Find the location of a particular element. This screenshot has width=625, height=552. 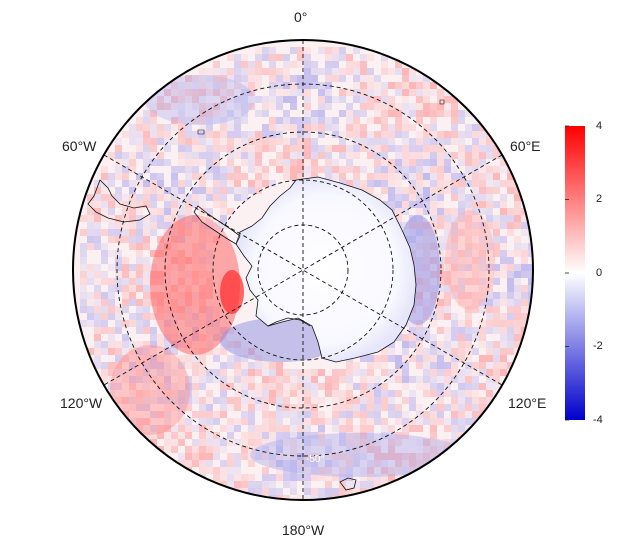

lon-label-60w: 60°W is located at coordinates (79, 146).